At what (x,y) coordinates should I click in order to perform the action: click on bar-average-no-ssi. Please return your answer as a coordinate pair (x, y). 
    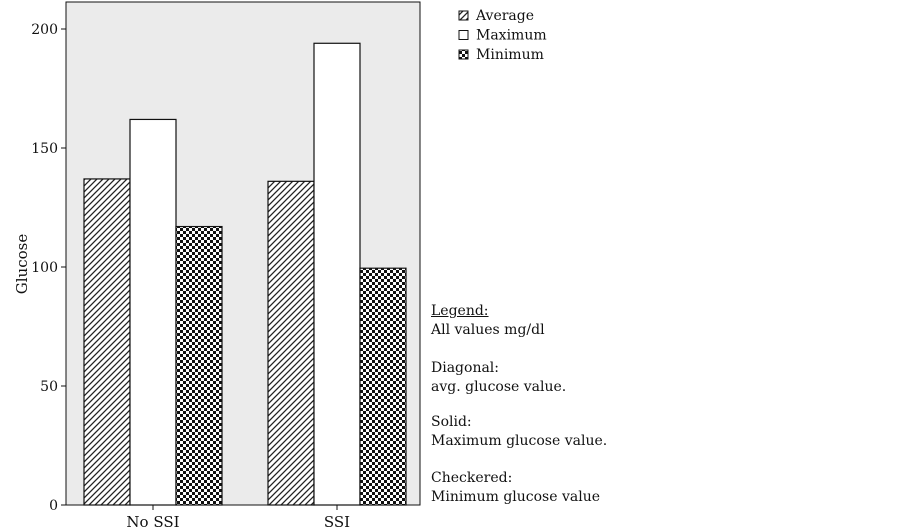
    Looking at the image, I should click on (107, 342).